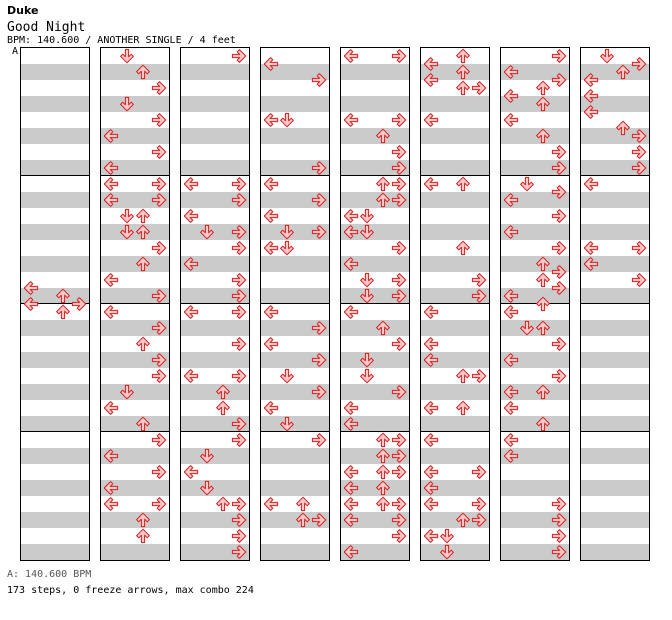 Image resolution: width=672 pixels, height=620 pixels. I want to click on artist-name: Duke, so click(23, 10).